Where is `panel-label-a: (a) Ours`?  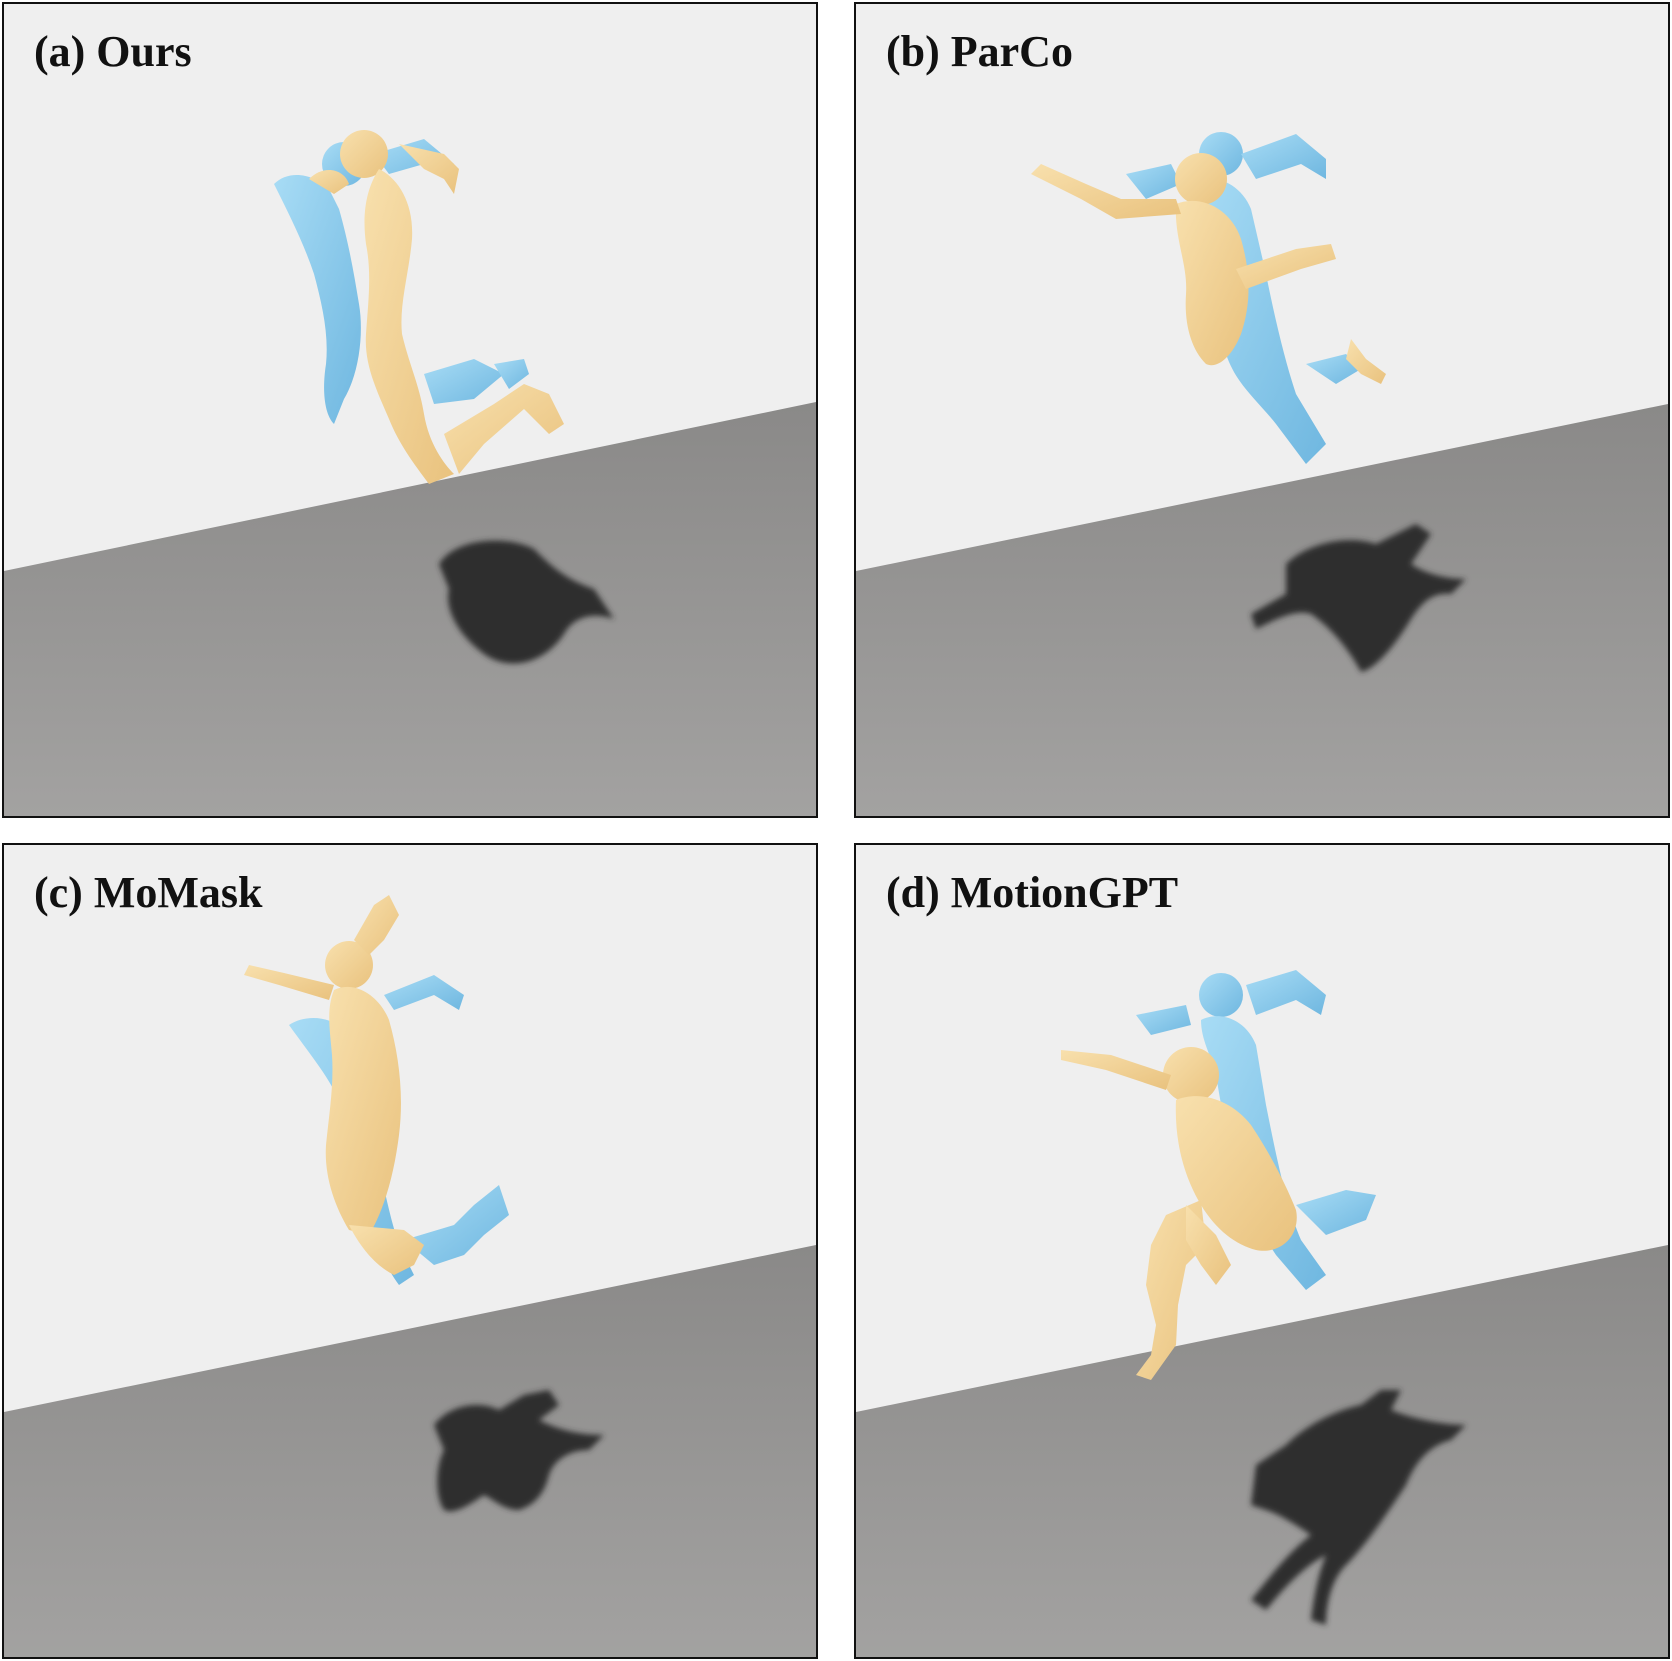 panel-label-a: (a) Ours is located at coordinates (113, 51).